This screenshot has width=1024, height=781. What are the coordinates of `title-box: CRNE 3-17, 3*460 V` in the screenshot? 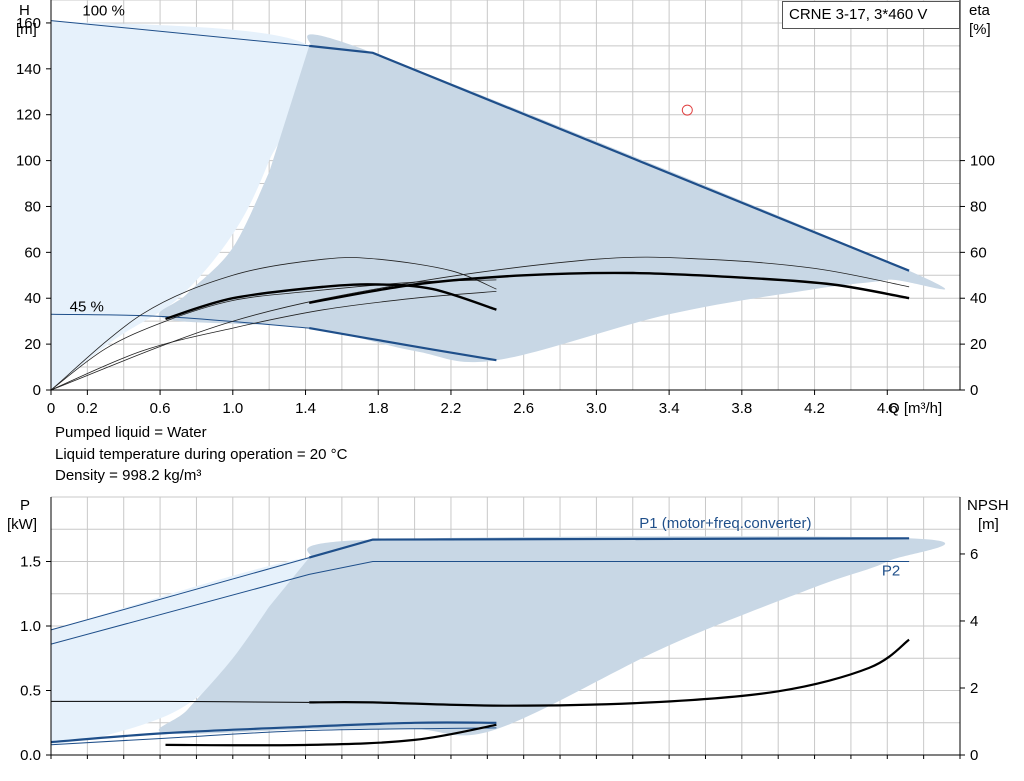 It's located at (871, 15).